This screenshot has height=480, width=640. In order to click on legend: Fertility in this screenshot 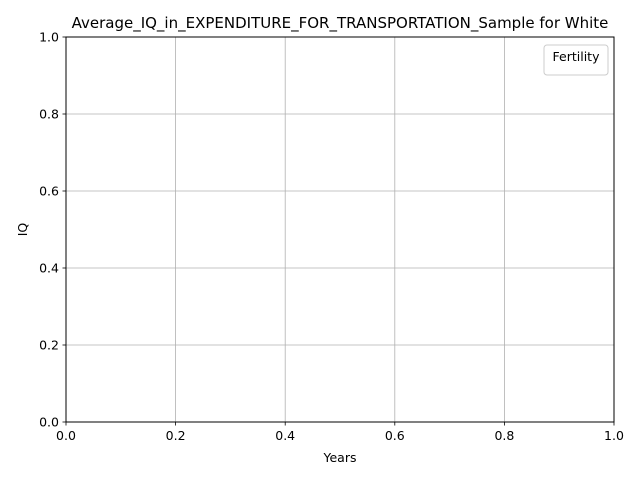, I will do `click(576, 60)`.